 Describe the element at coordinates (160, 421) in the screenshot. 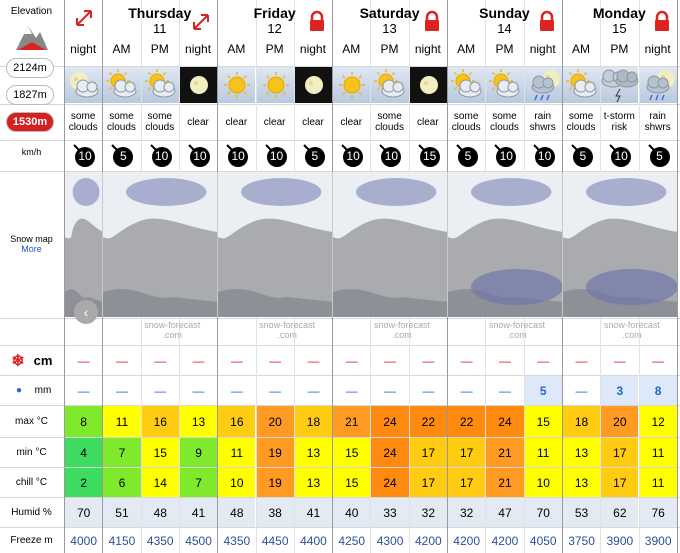

I see `value-cell: 16` at that location.